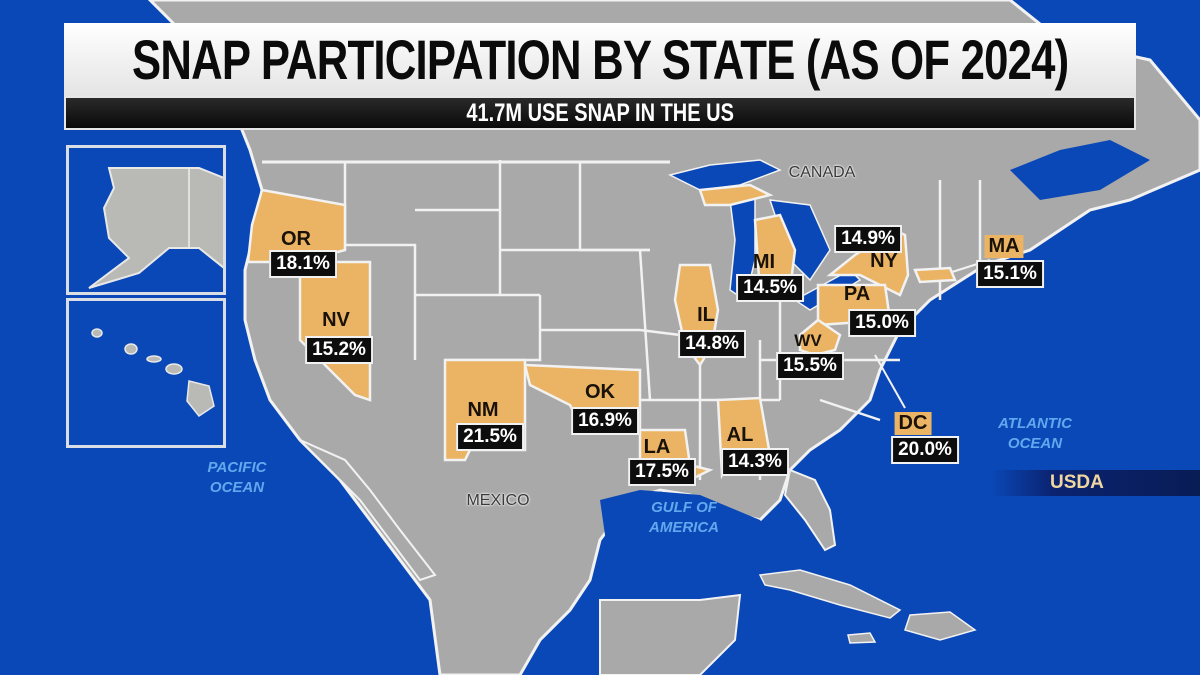  I want to click on alaska-inset, so click(146, 220).